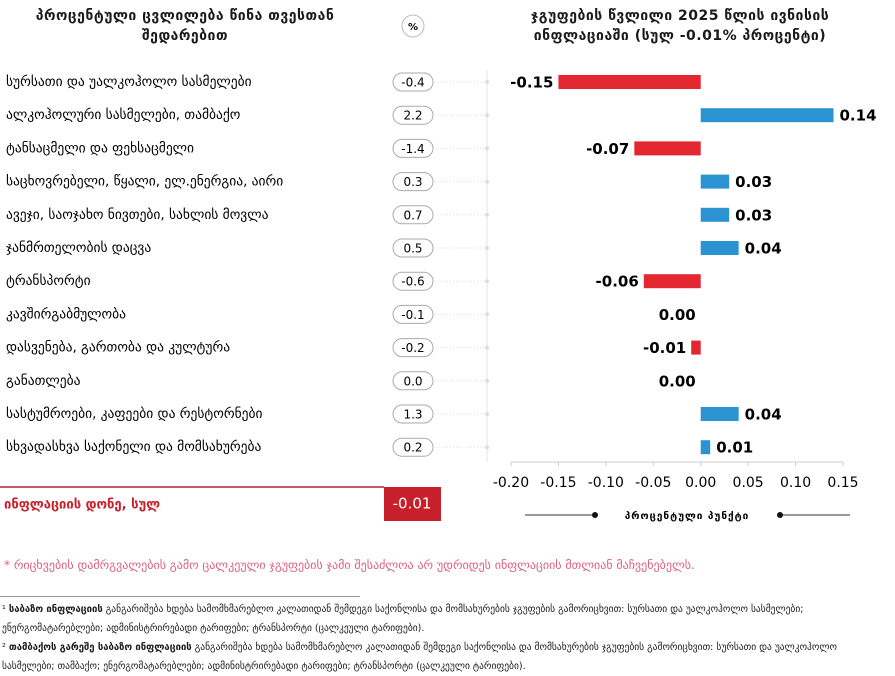 The height and width of the screenshot is (676, 895). Describe the element at coordinates (558, 483) in the screenshot. I see `x-tick-label: -0.15` at that location.